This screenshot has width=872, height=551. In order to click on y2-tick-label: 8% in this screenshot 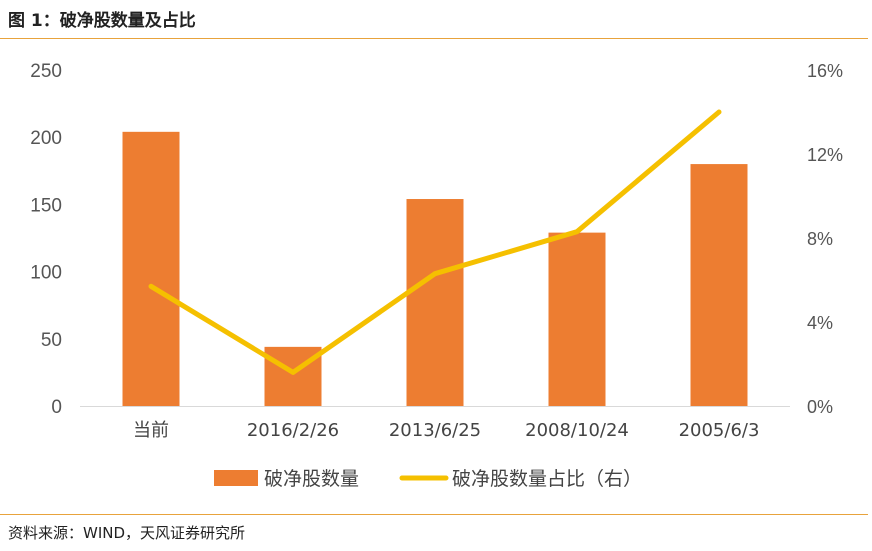, I will do `click(820, 239)`.